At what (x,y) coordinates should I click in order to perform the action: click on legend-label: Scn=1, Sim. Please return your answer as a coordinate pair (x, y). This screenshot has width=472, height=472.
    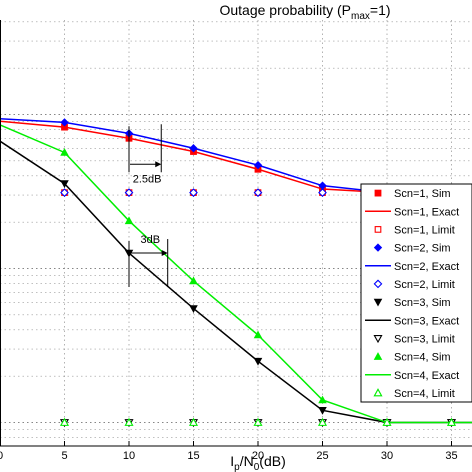
    Looking at the image, I should click on (422, 194).